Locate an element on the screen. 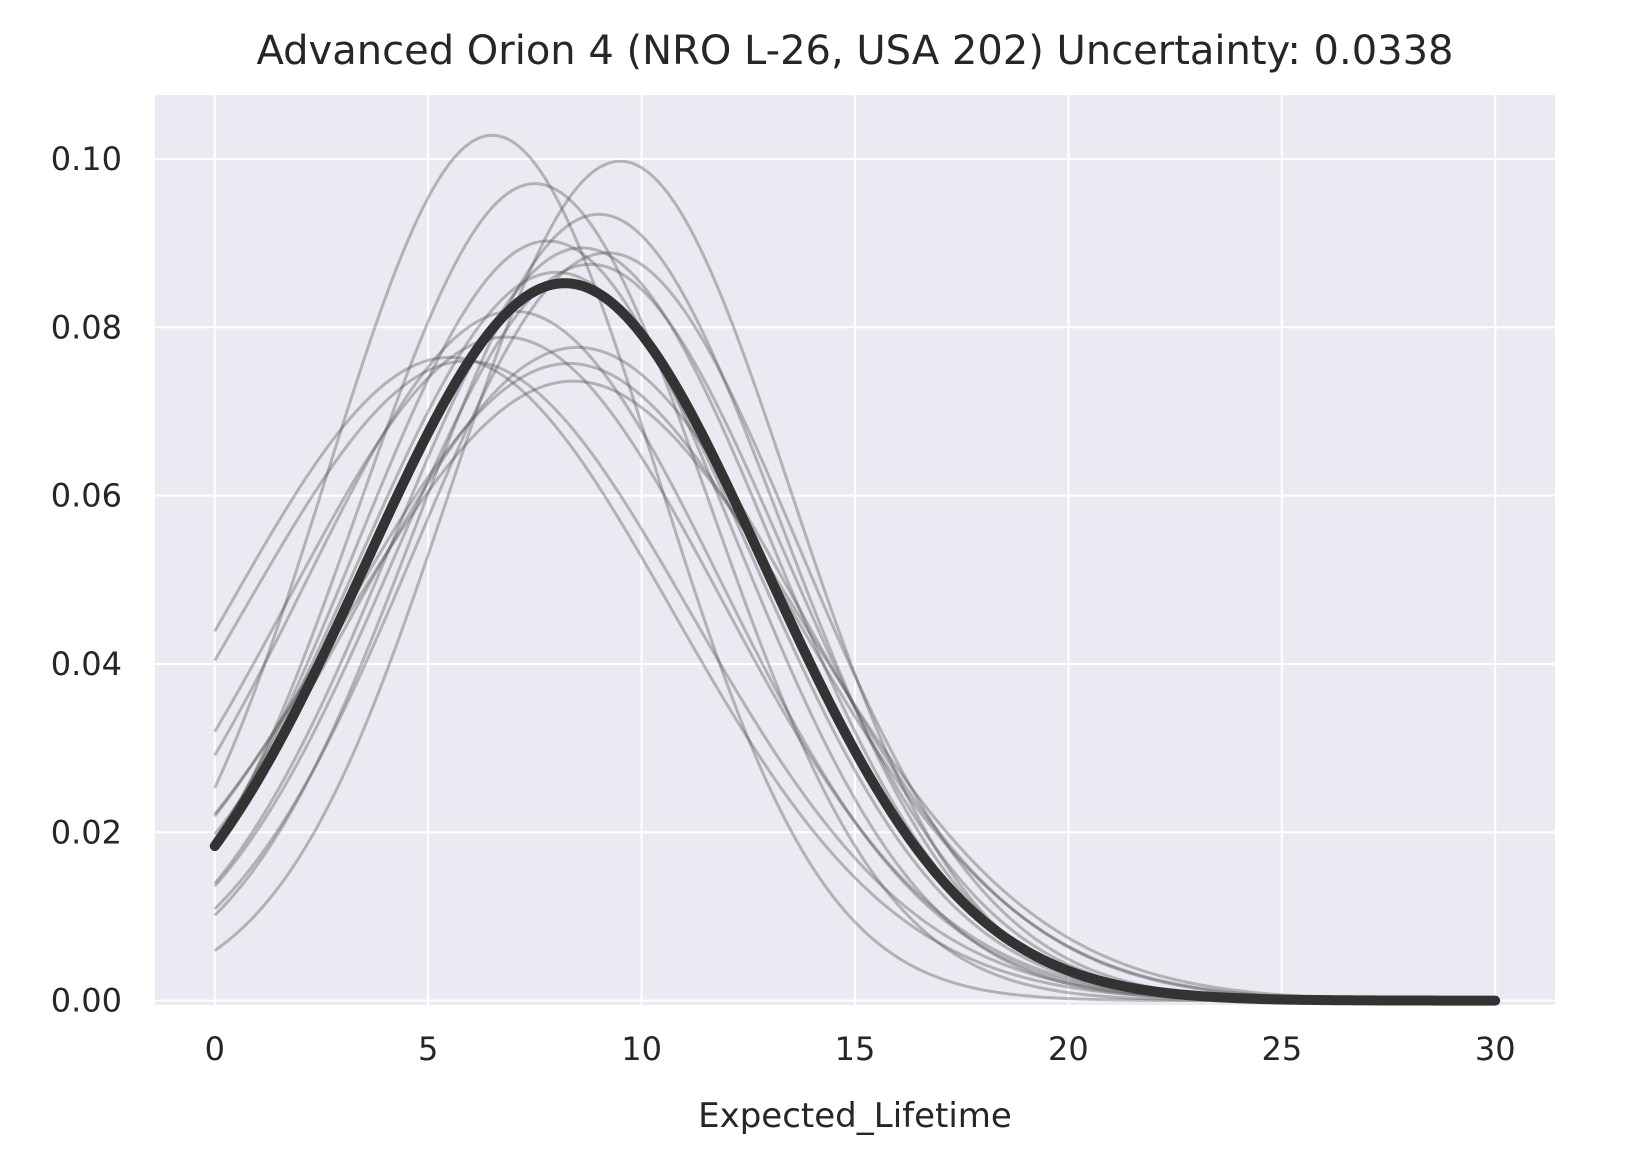  x-axis-label: Expected_Lifetime is located at coordinates (855, 1116).